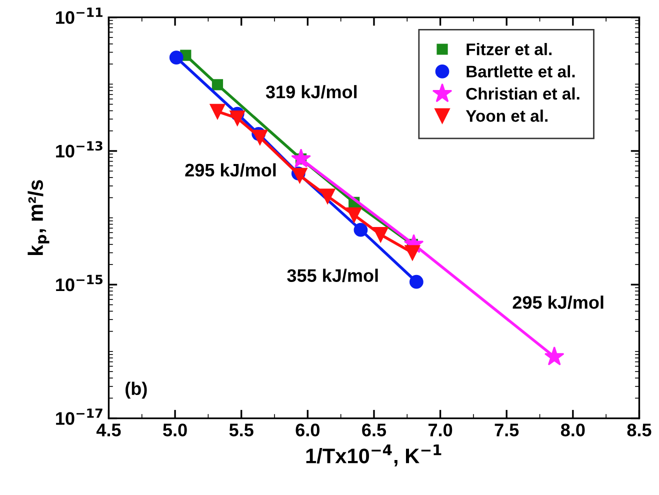  I want to click on legend-label: Yoon et al., so click(507, 116).